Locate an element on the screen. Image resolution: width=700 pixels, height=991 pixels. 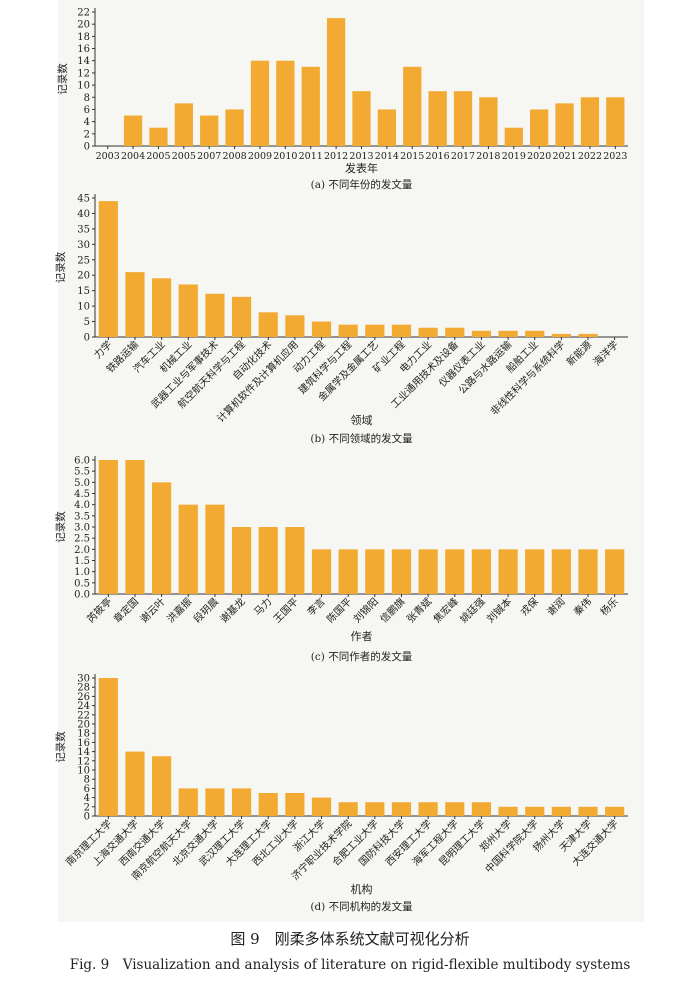
chart-3-y-tick-label: 28 is located at coordinates (83, 688).